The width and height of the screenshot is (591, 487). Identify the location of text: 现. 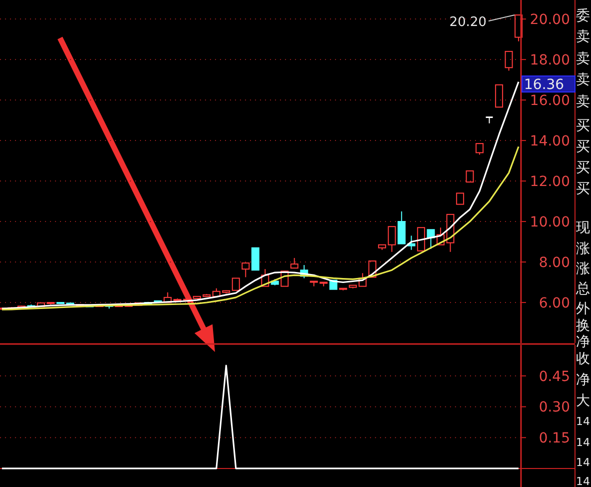
(583, 228).